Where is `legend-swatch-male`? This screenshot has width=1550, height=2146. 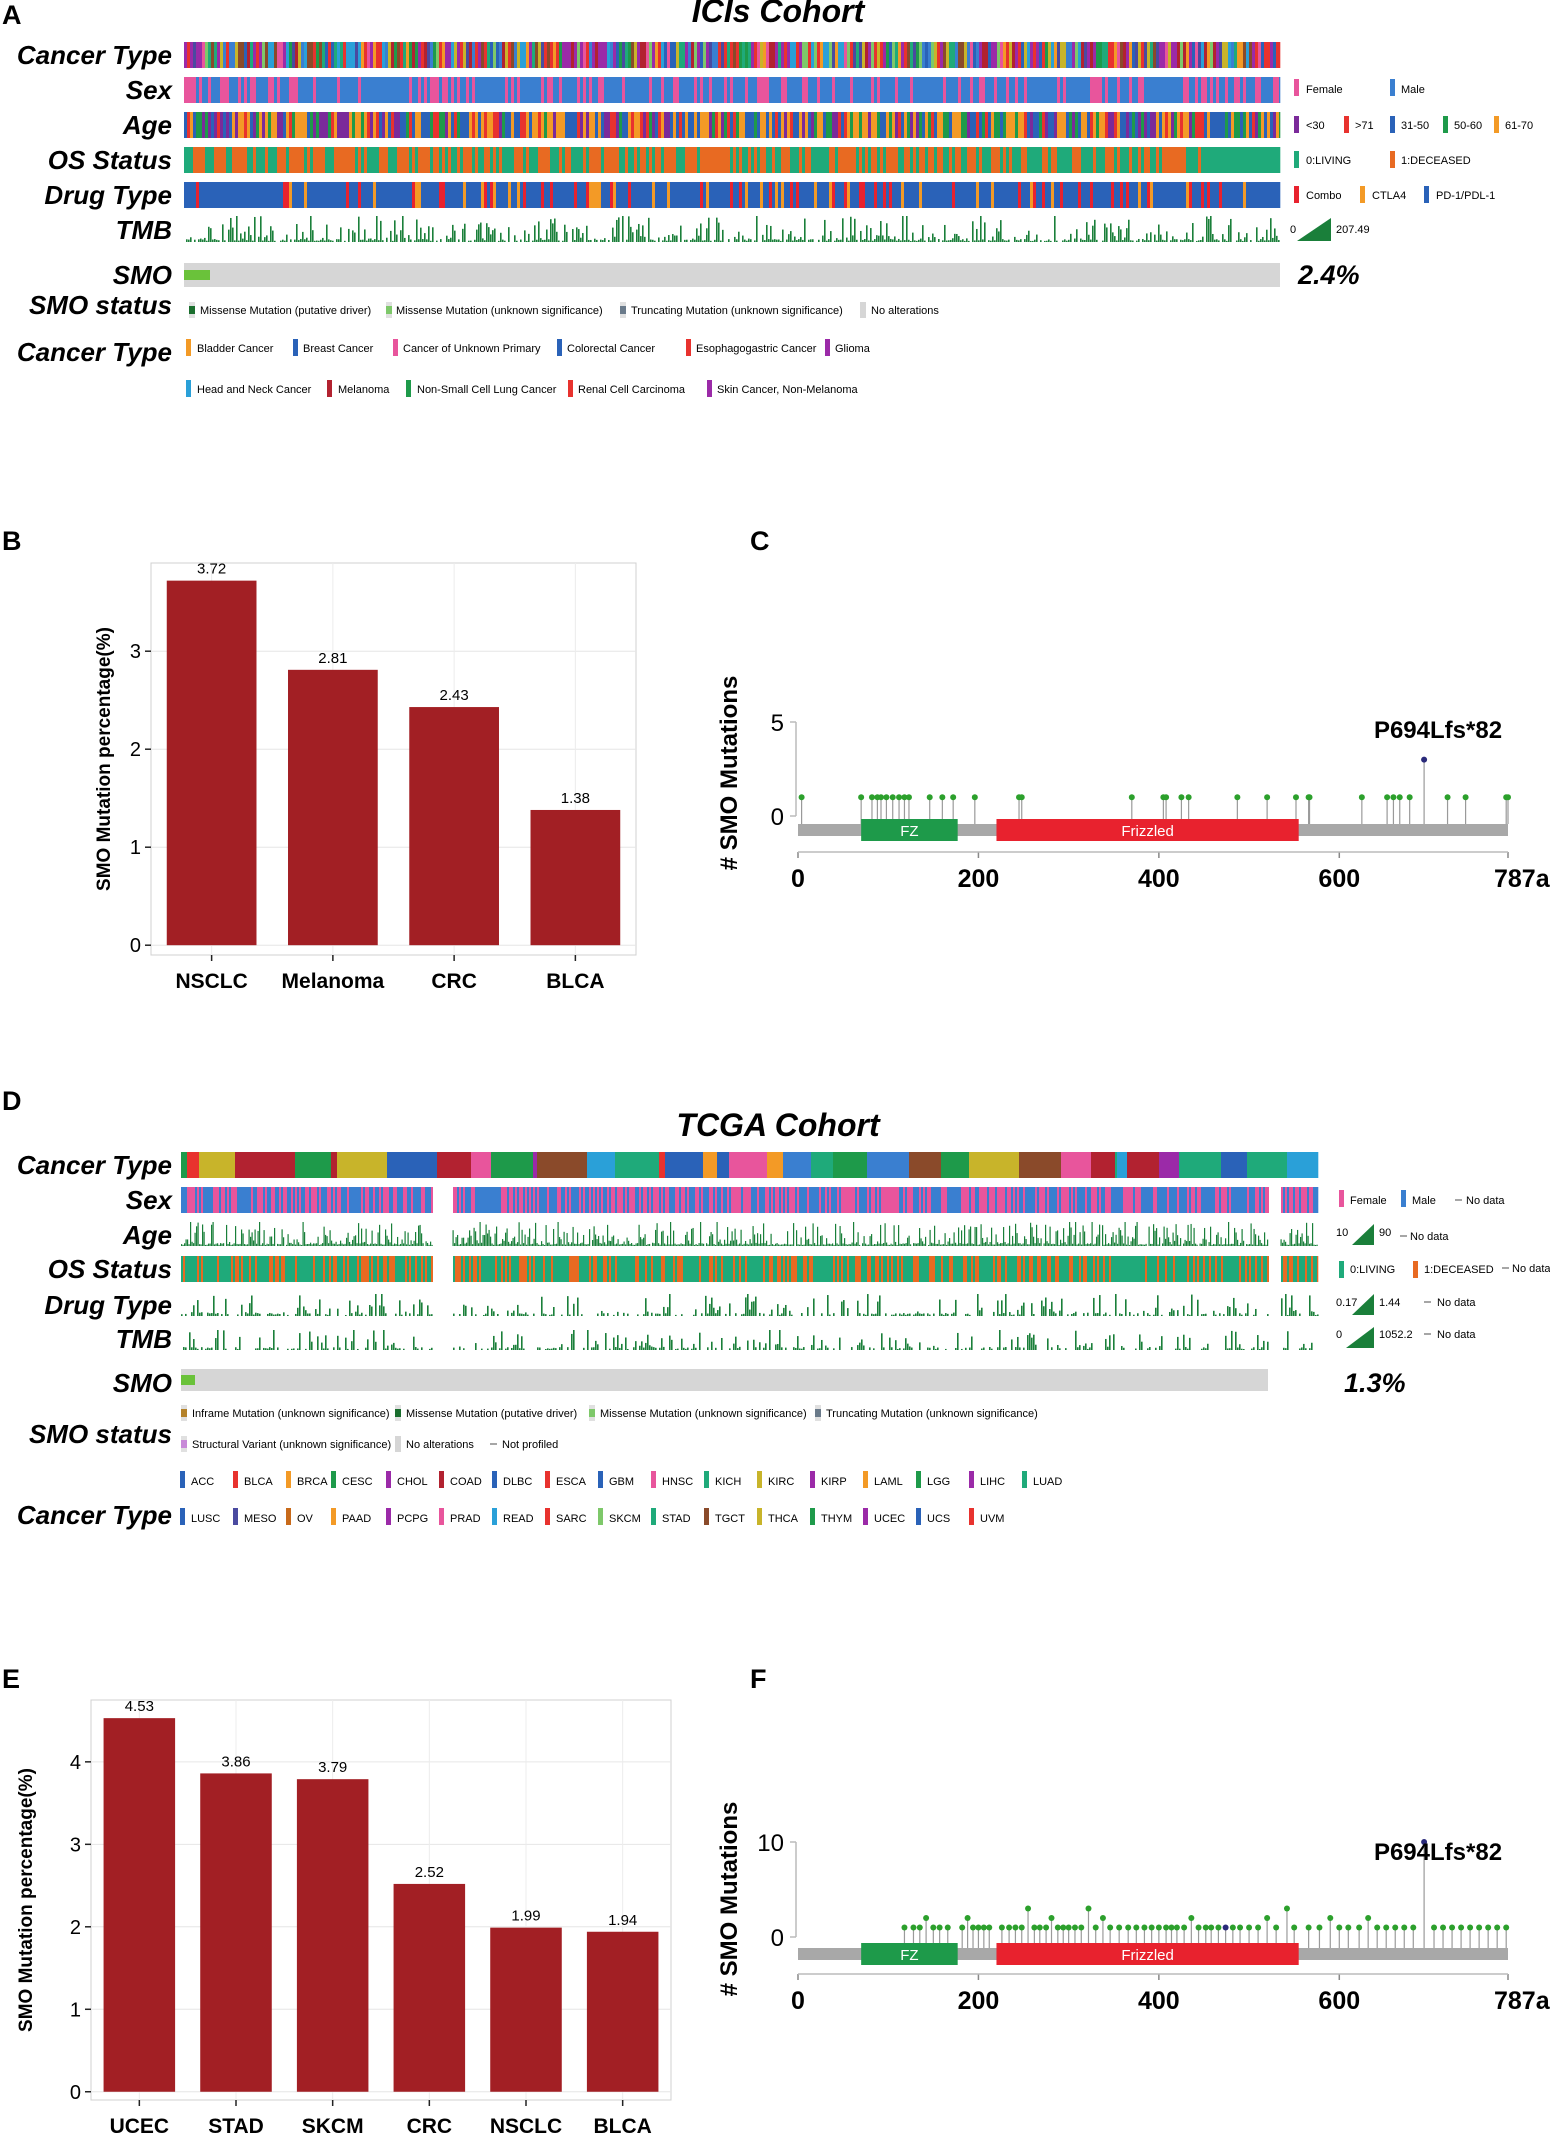 legend-swatch-male is located at coordinates (1392, 87).